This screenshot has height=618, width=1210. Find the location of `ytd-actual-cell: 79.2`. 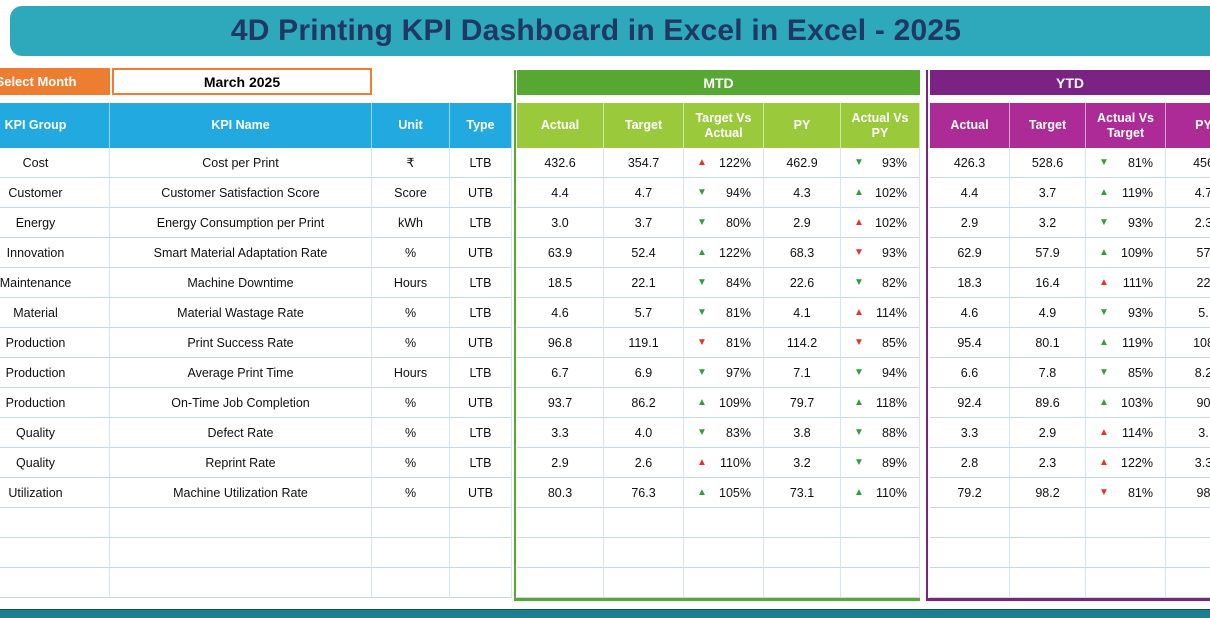

ytd-actual-cell: 79.2 is located at coordinates (970, 493).